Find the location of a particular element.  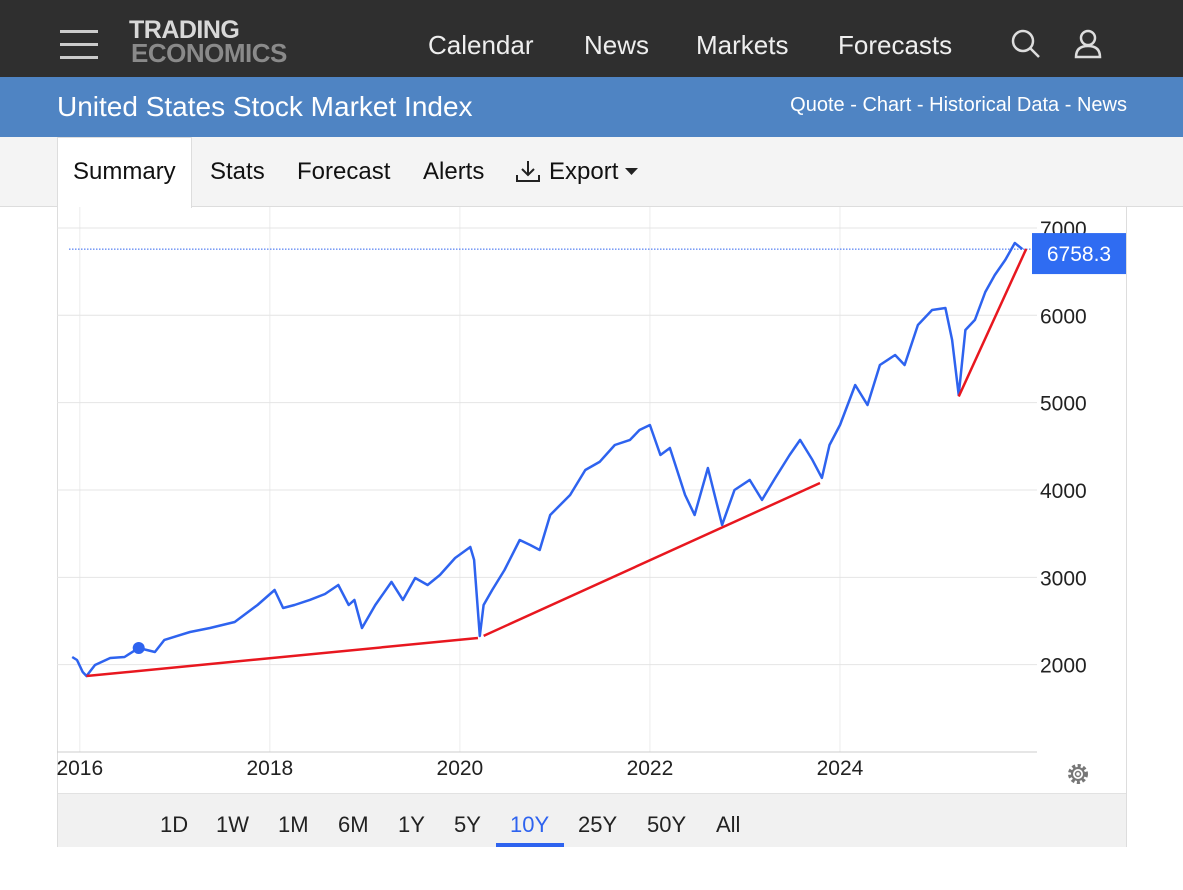

range-button: 6M is located at coordinates (353, 824).